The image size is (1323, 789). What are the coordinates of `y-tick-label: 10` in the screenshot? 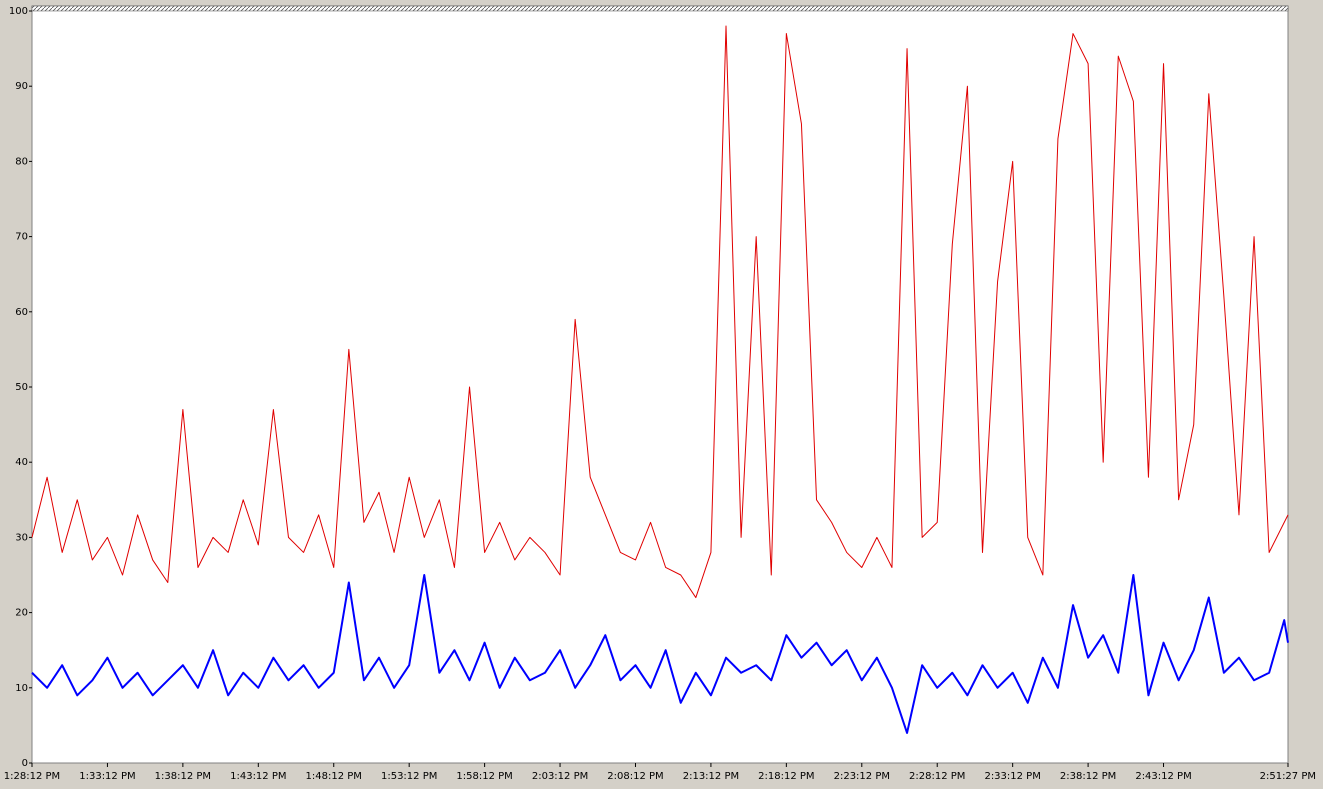 It's located at (21, 688).